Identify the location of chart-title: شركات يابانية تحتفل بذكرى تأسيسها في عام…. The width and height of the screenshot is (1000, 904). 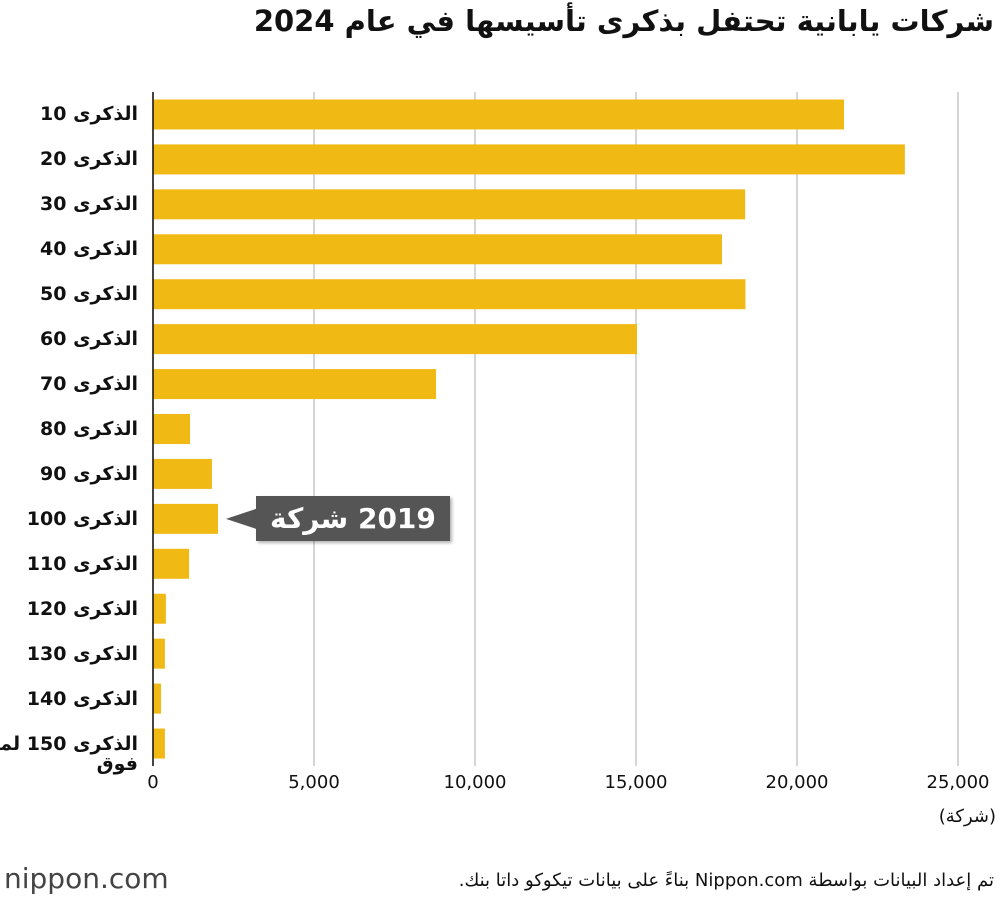
(623, 21).